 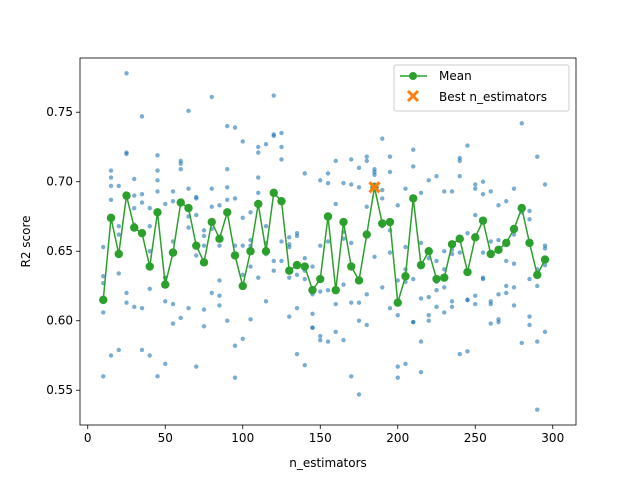 What do you see at coordinates (374, 187) in the screenshot?
I see `best-point` at bounding box center [374, 187].